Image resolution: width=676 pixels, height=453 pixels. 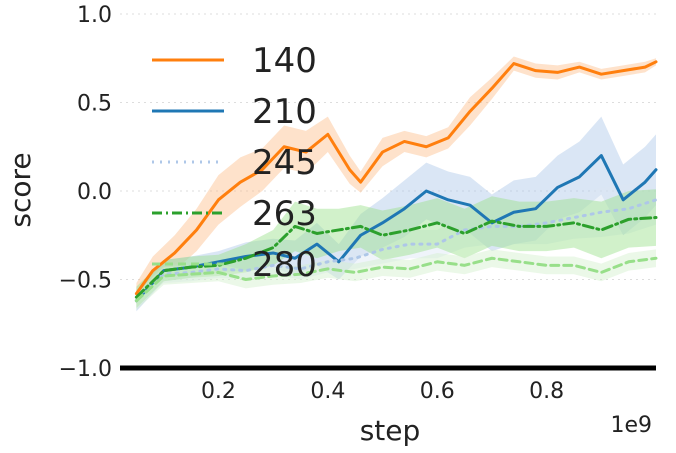 I want to click on x-tick-label: 0.6, so click(x=437, y=391).